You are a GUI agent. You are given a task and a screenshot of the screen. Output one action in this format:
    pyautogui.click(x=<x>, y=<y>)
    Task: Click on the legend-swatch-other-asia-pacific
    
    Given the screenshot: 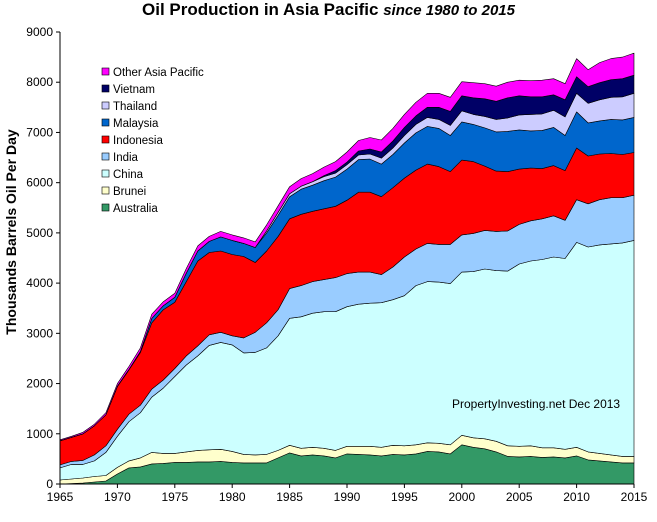 What is the action you would take?
    pyautogui.click(x=105, y=71)
    